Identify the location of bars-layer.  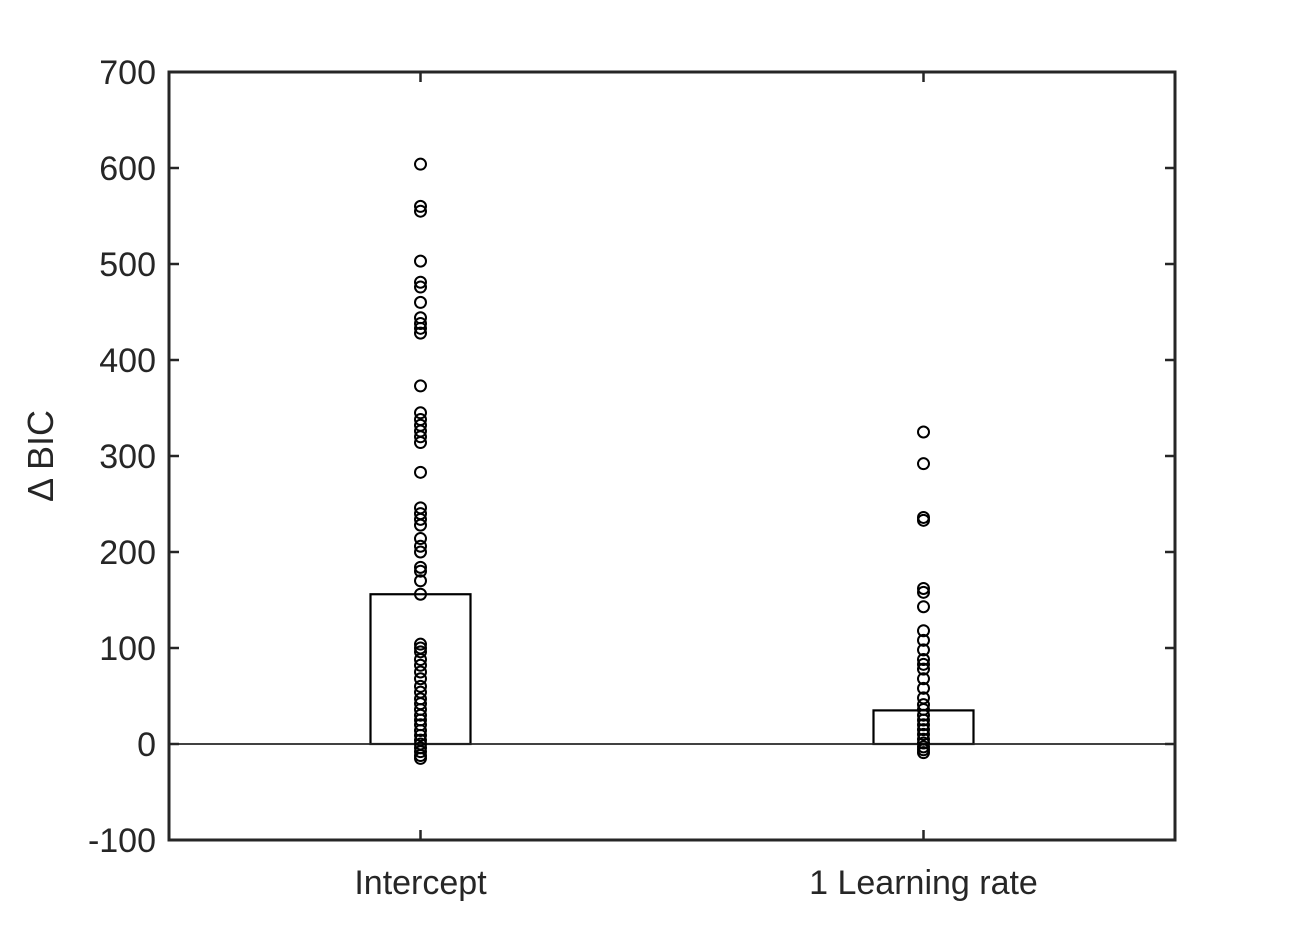
(672, 669).